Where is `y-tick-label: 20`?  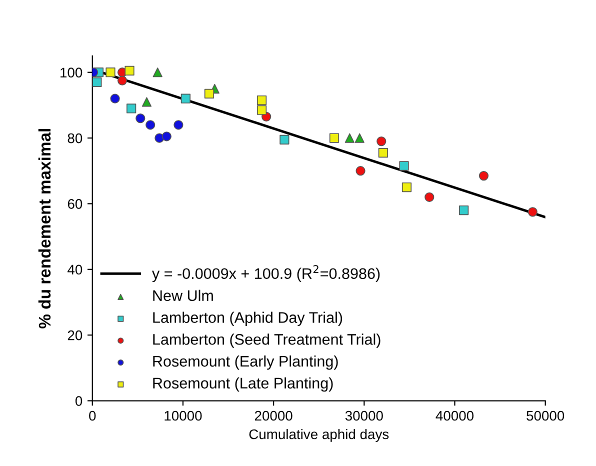 y-tick-label: 20 is located at coordinates (75, 335).